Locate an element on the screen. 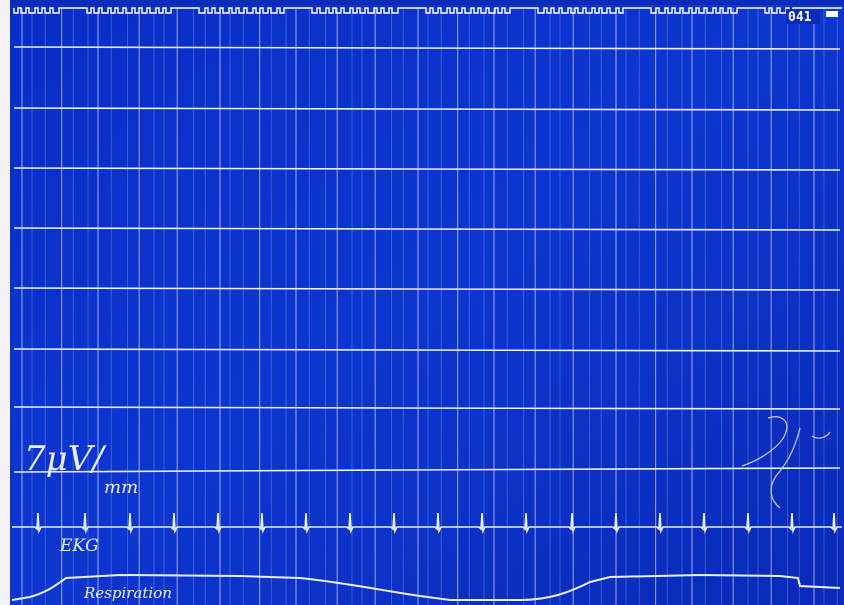 This screenshot has height=605, width=844. scale-label-top: 7μV/ is located at coordinates (65, 459).